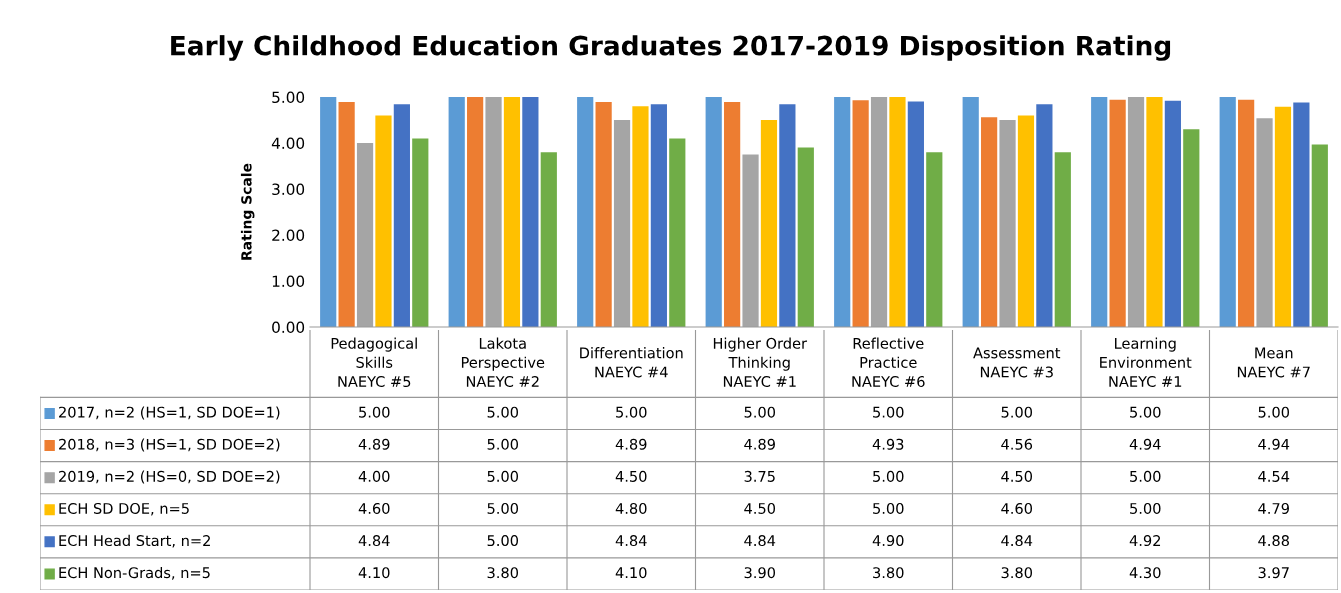 This screenshot has width=1341, height=593. Describe the element at coordinates (888, 541) in the screenshot. I see `data-label: 4.90` at that location.